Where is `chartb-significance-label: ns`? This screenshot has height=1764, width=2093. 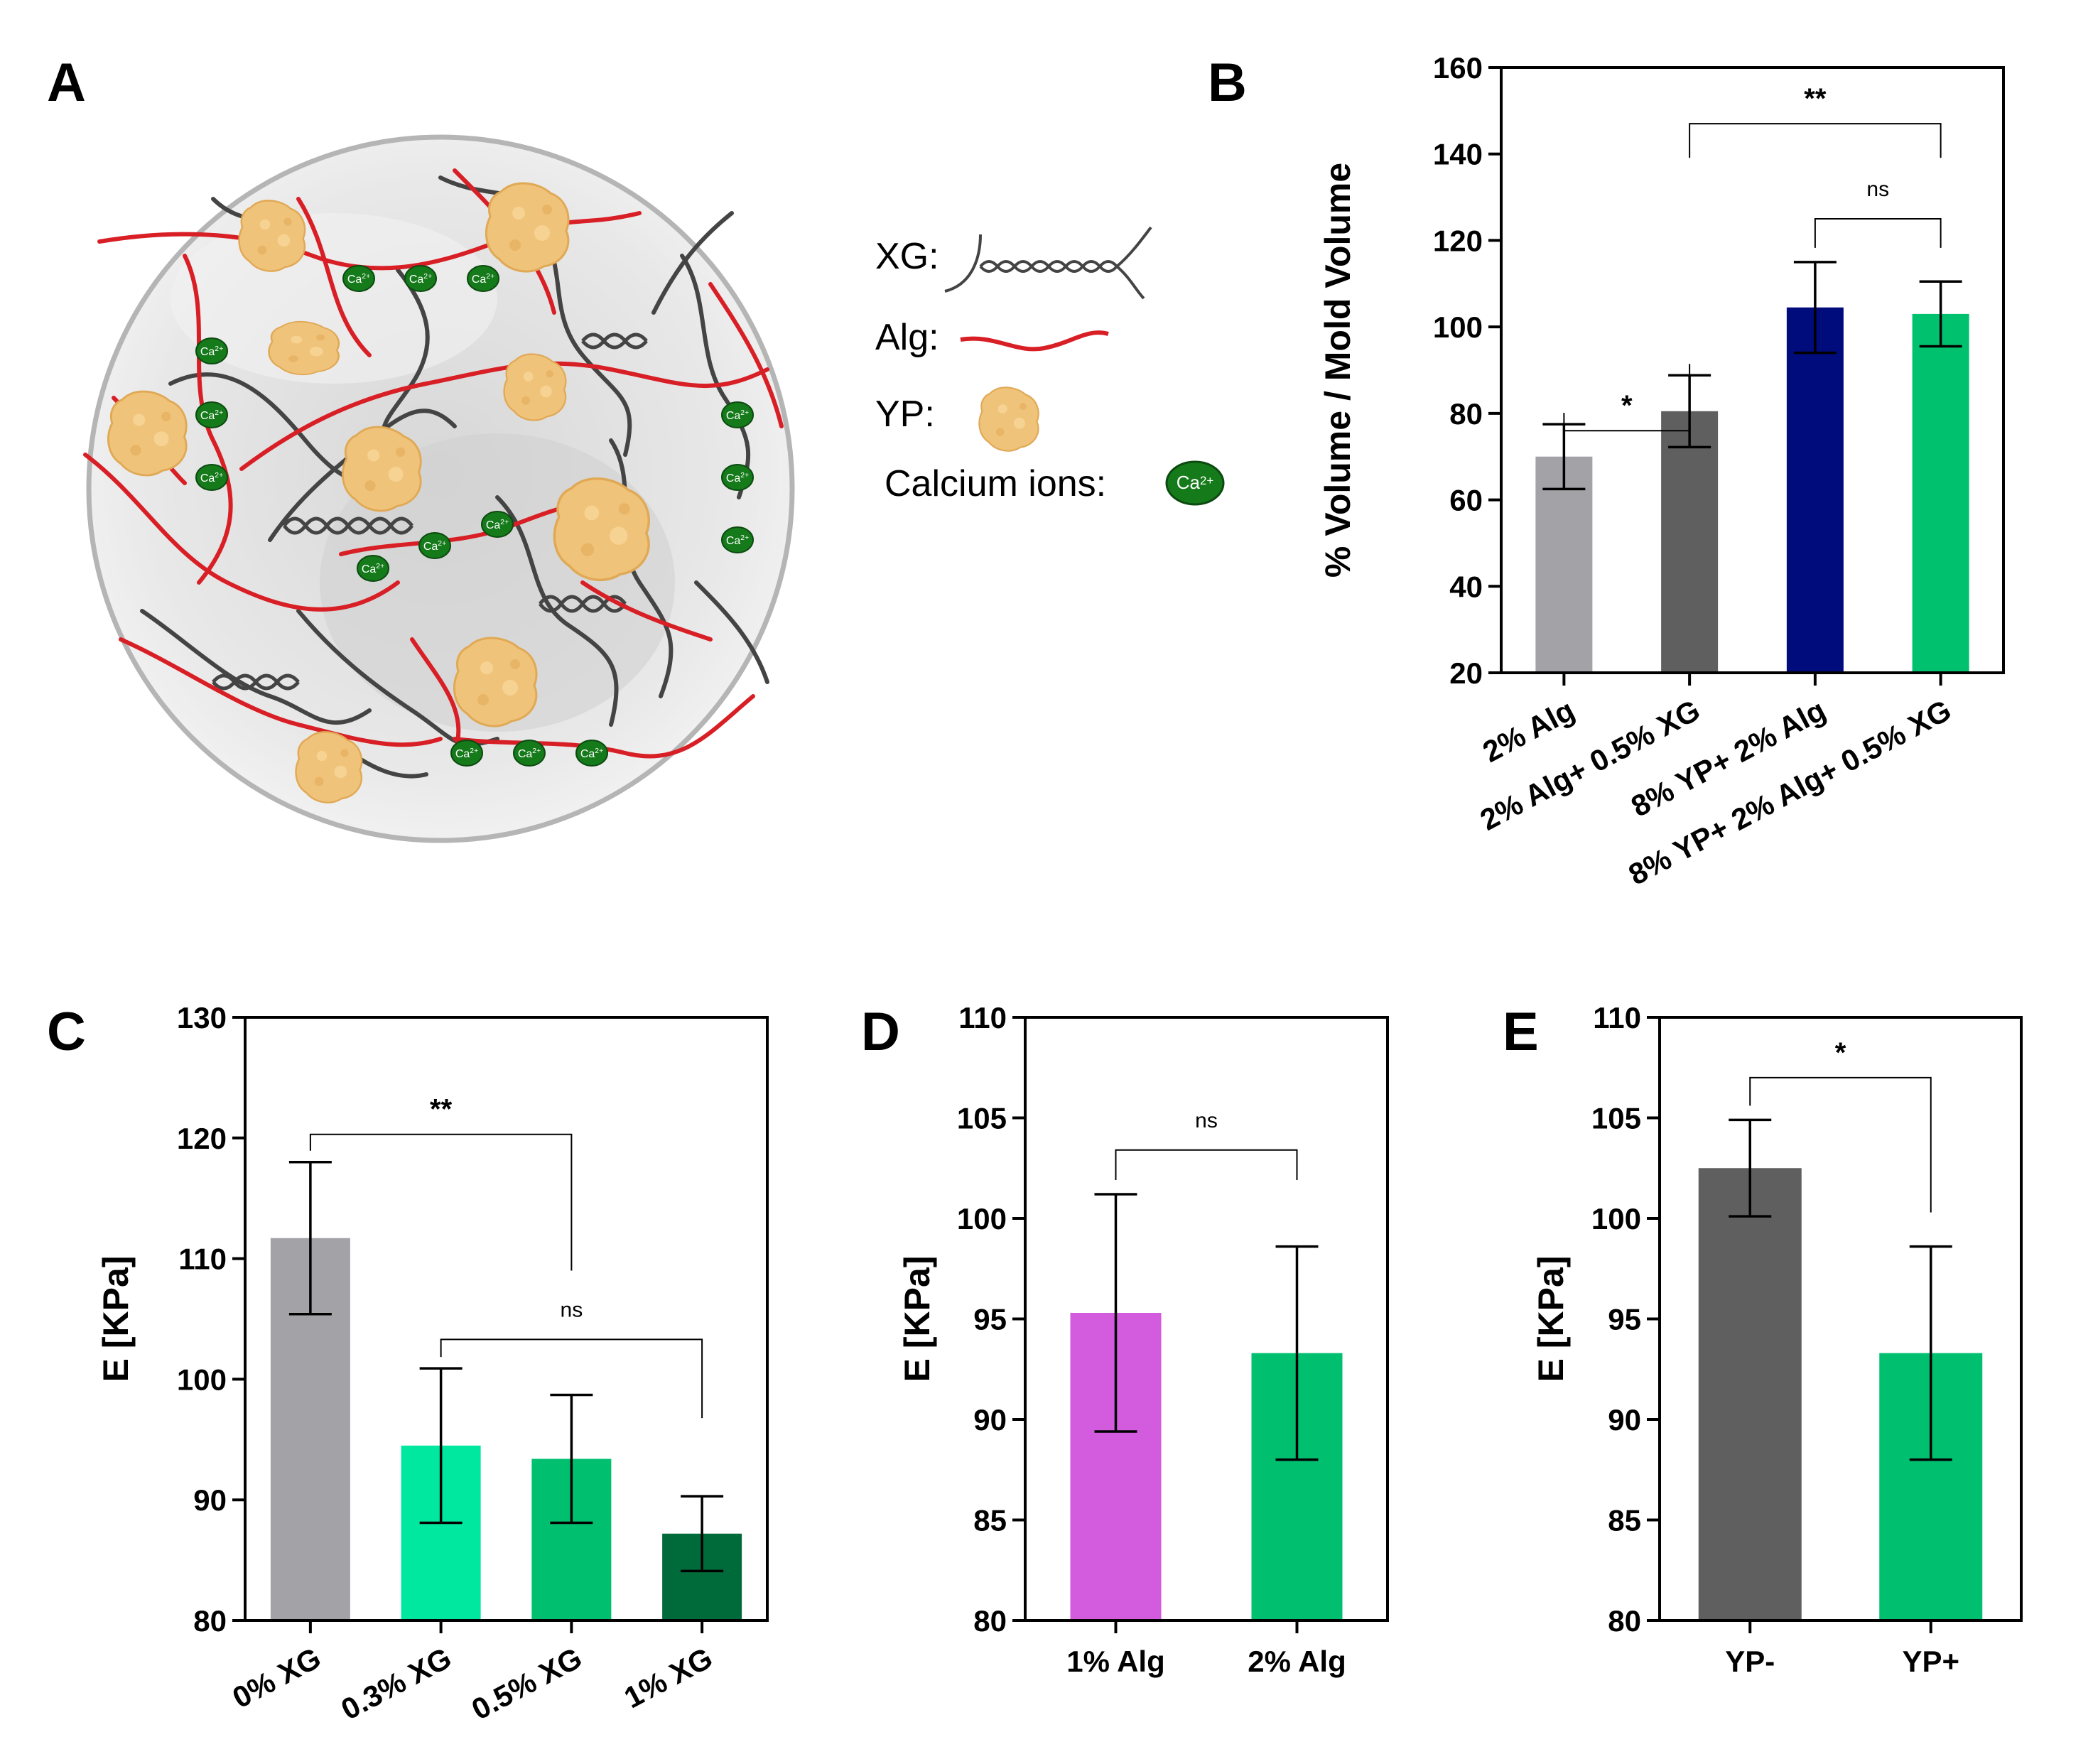 chartb-significance-label: ns is located at coordinates (1877, 189).